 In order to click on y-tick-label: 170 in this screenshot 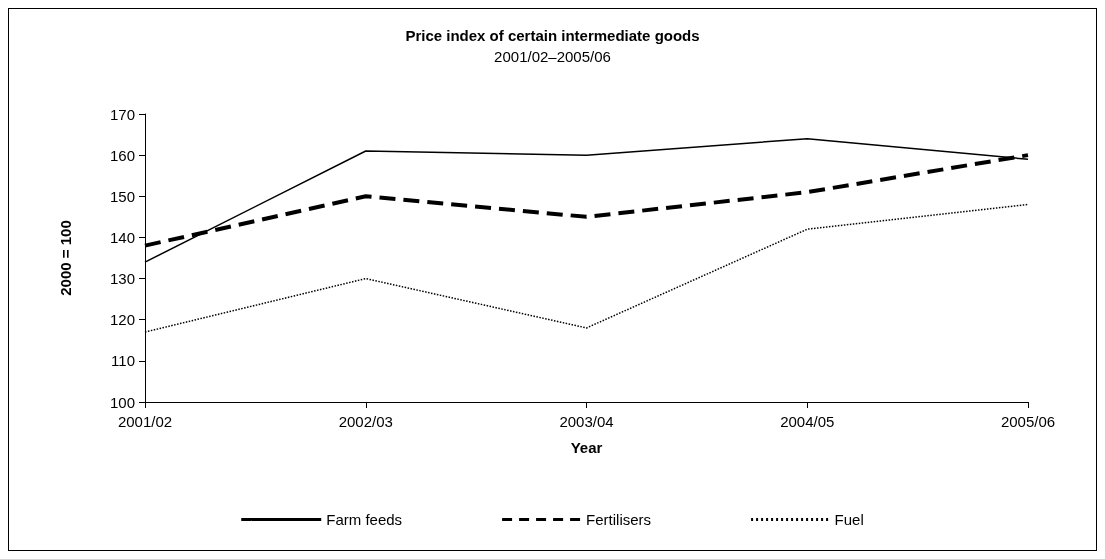, I will do `click(122, 114)`.